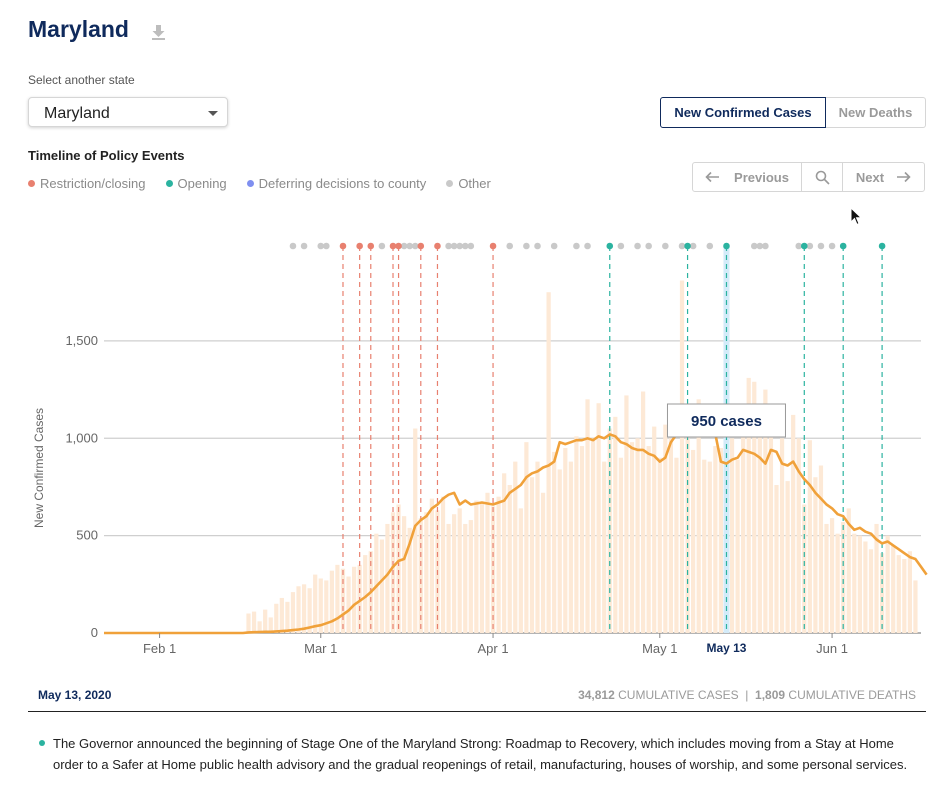 This screenshot has height=803, width=947. Describe the element at coordinates (587, 246) in the screenshot. I see `policy-event-dots` at that location.